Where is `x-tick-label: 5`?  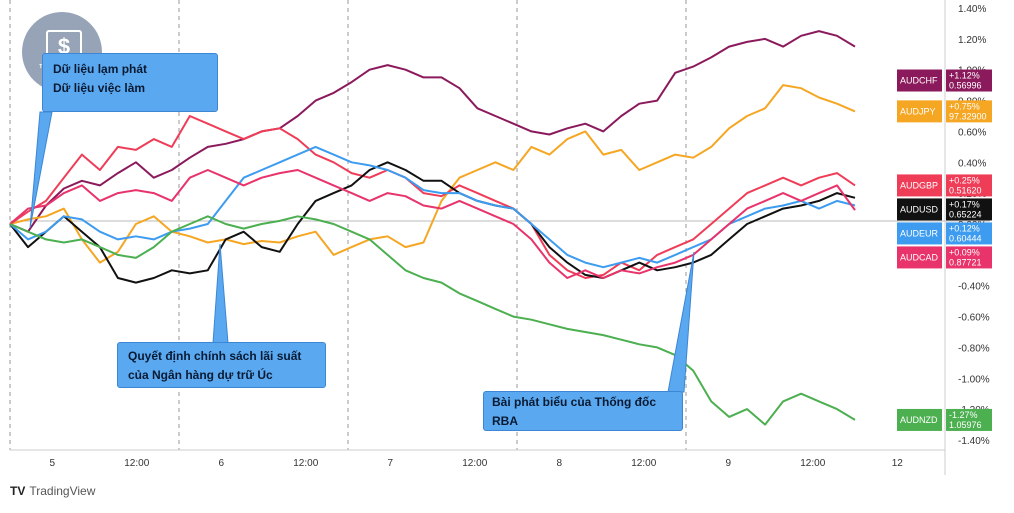
x-tick-label: 5 is located at coordinates (52, 463).